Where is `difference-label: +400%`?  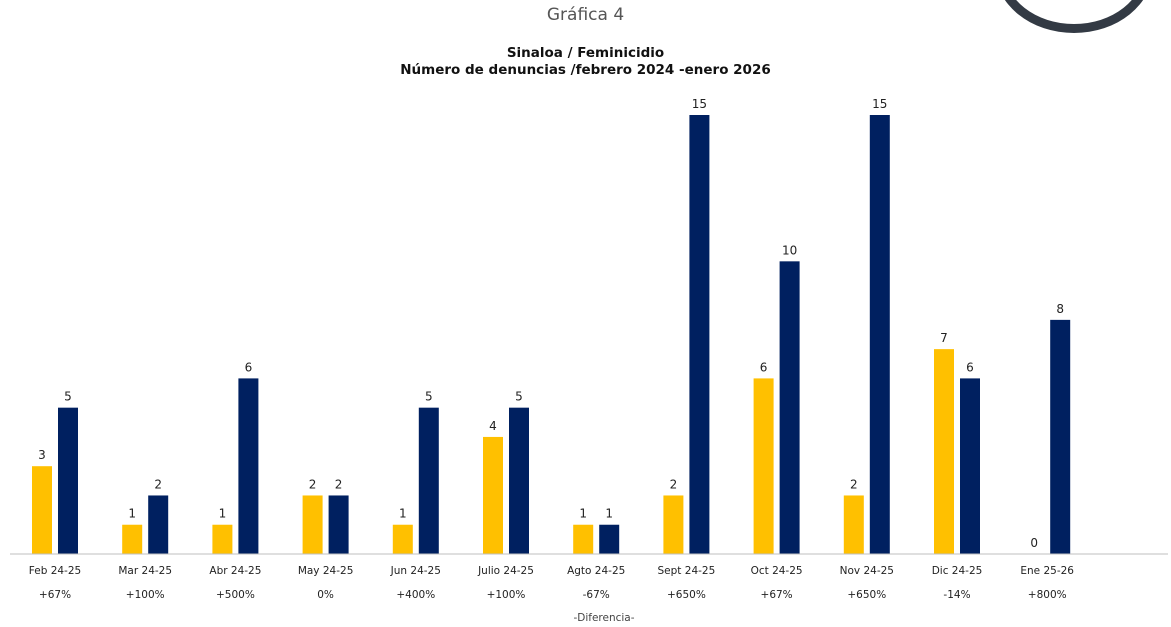 difference-label: +400% is located at coordinates (415, 595).